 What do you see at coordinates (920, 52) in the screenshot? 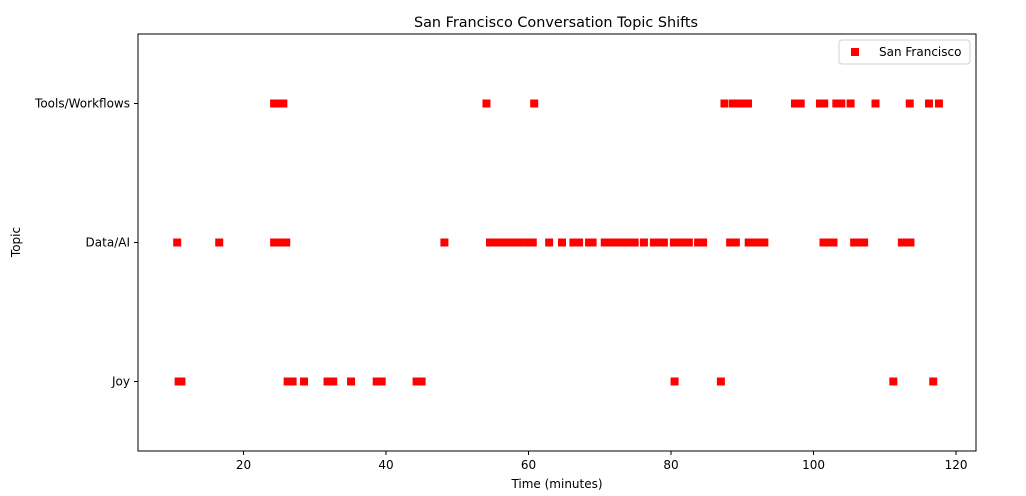
I see `legend-label: San Francisco` at bounding box center [920, 52].